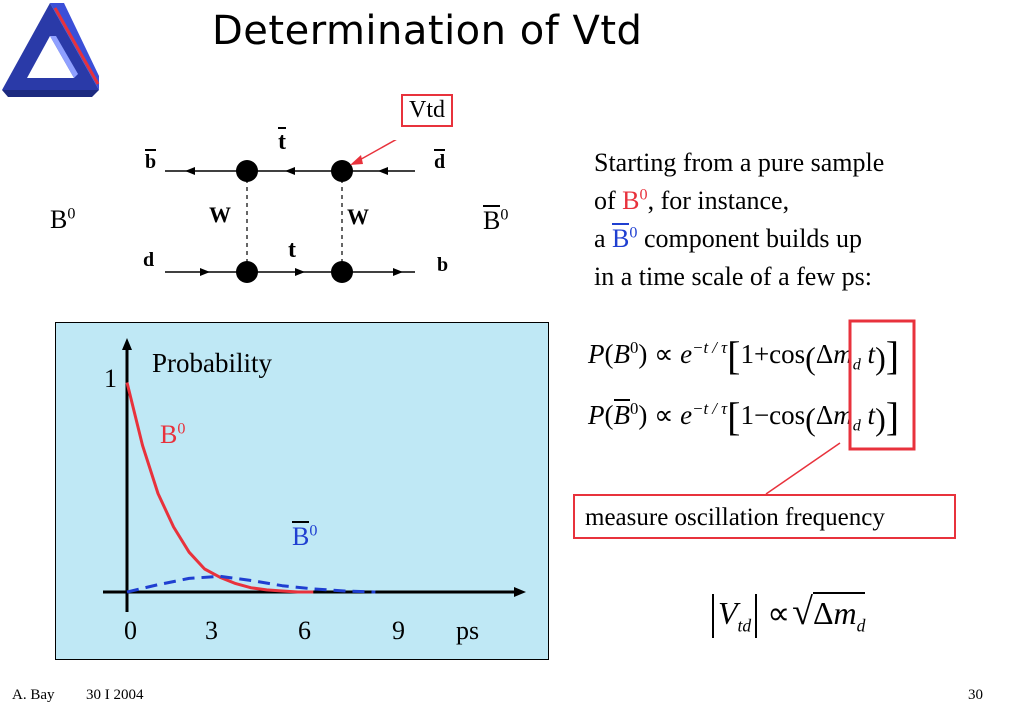 This screenshot has height=708, width=1023. Describe the element at coordinates (440, 161) in the screenshot. I see `top-right-quark: d` at that location.